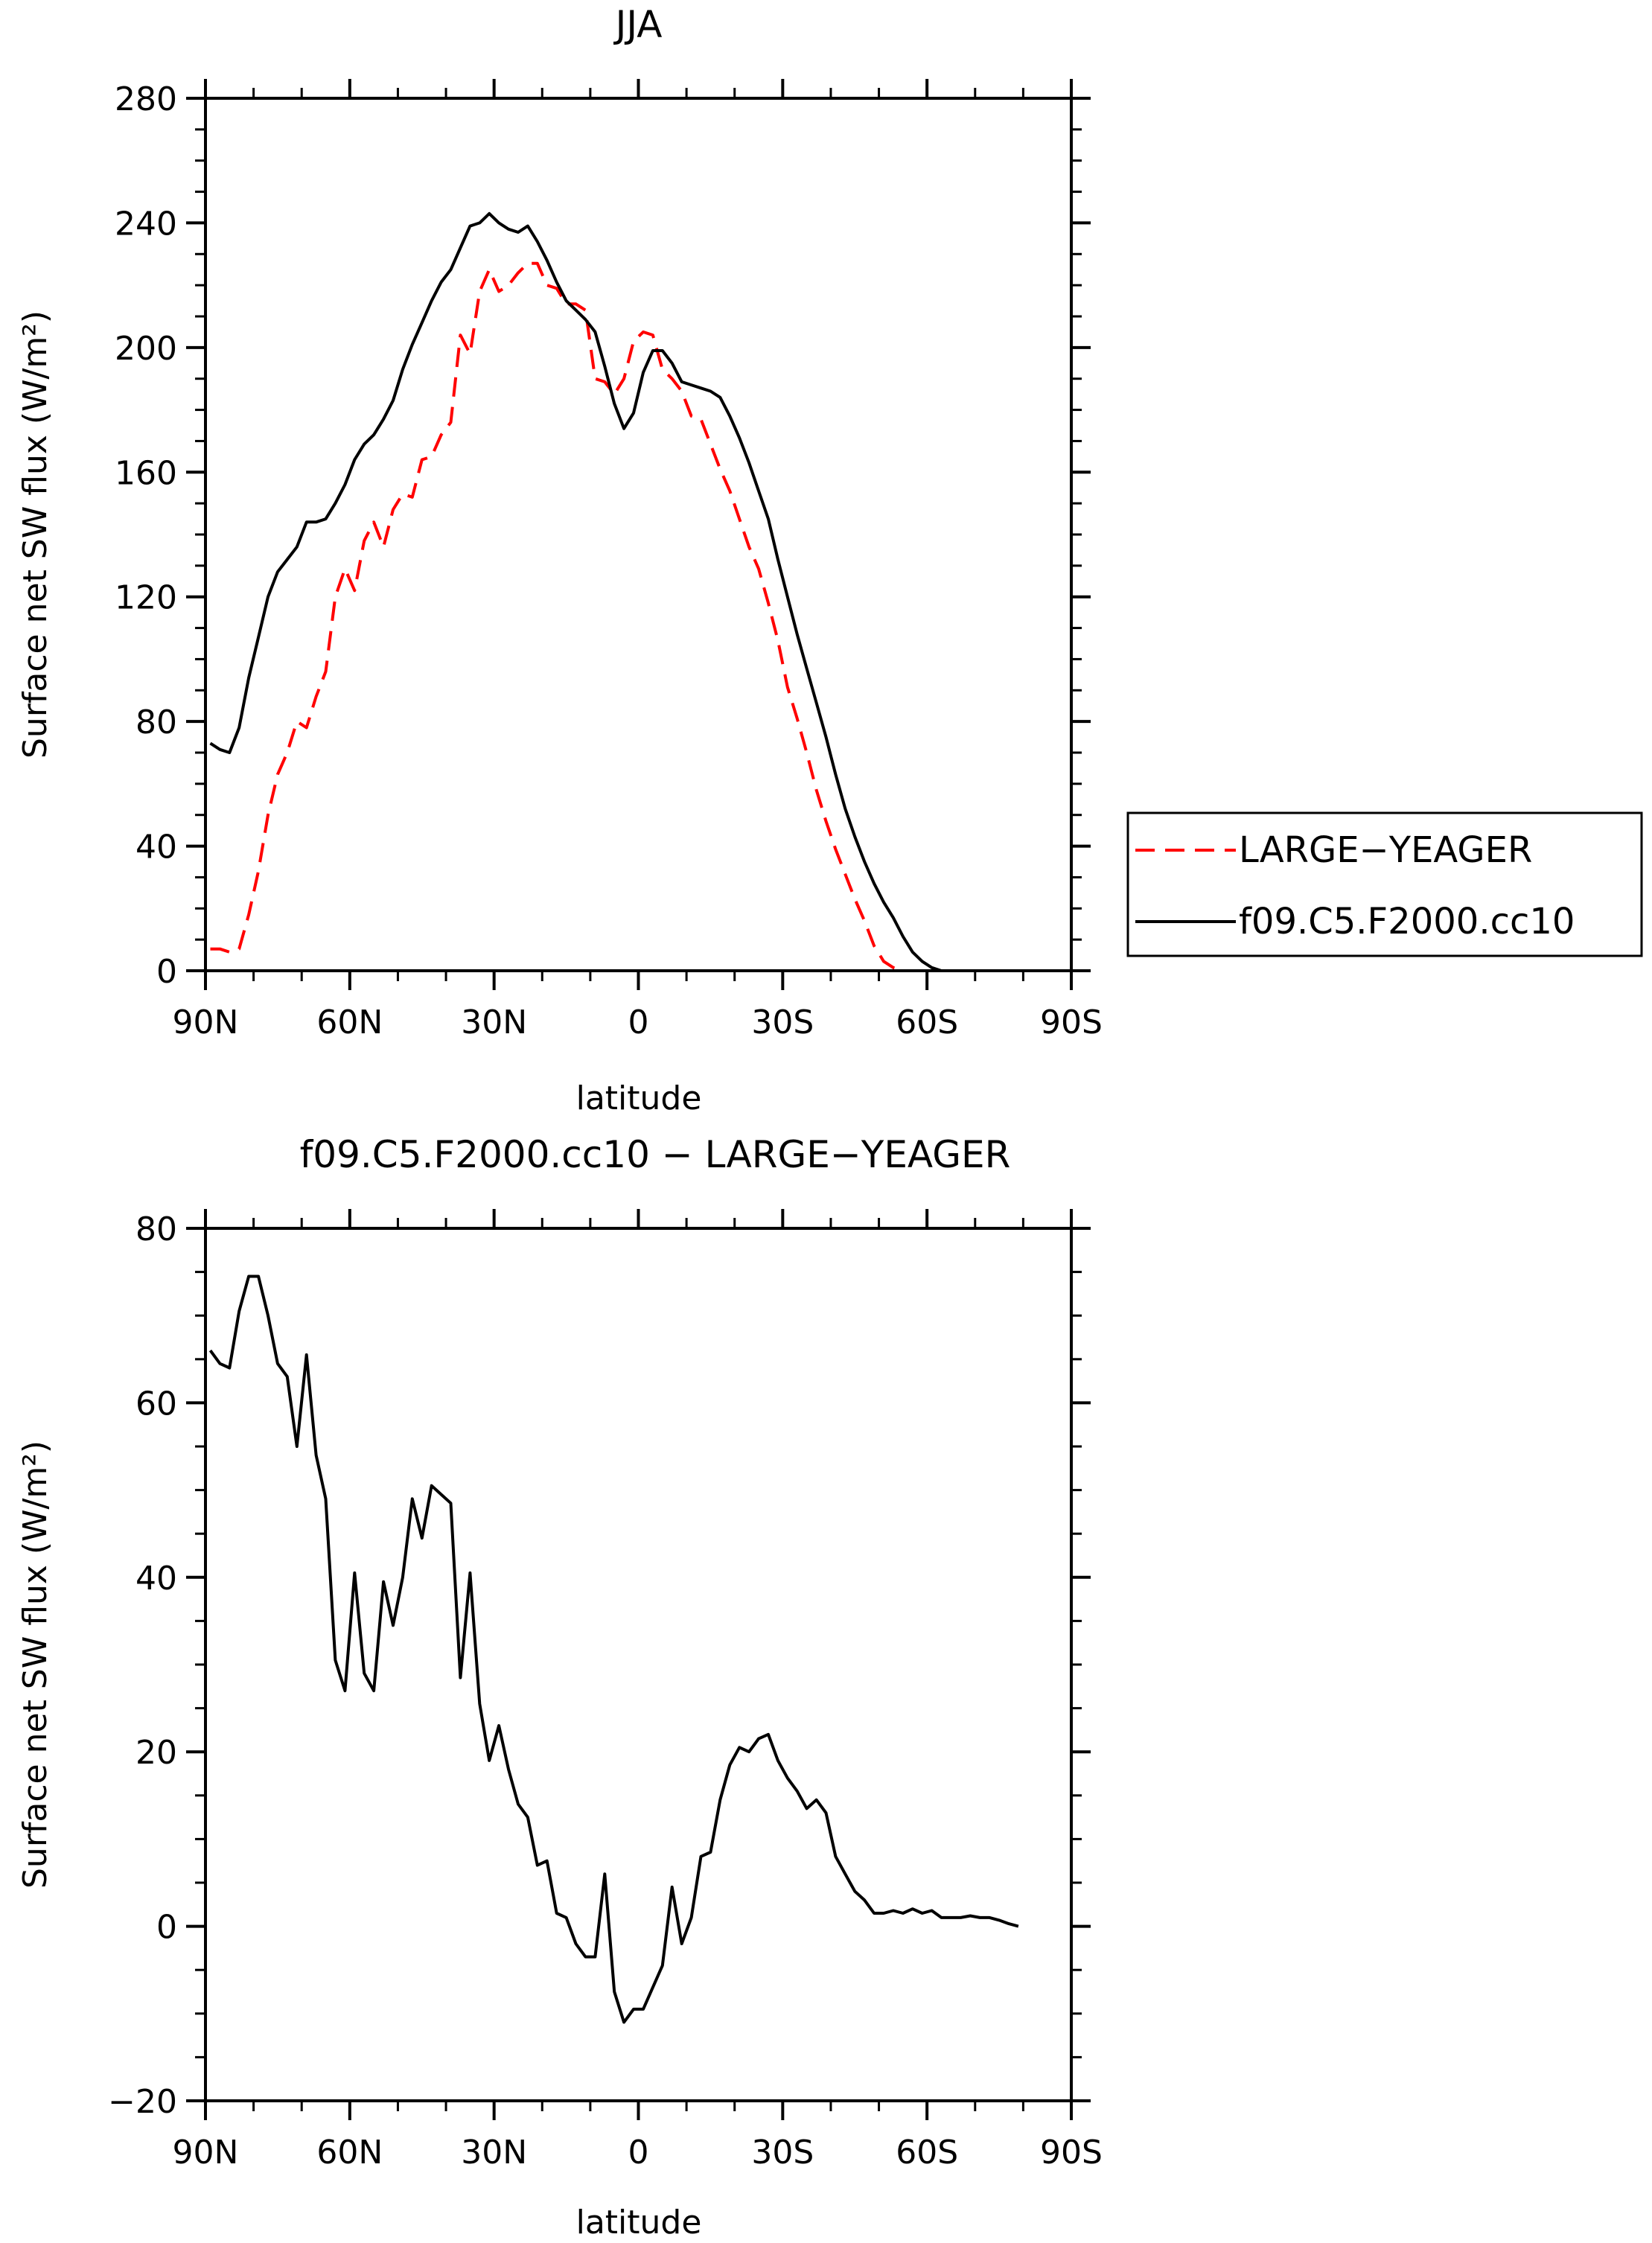 This screenshot has width=1652, height=2243. What do you see at coordinates (146, 349) in the screenshot?
I see `top-y-tick-label: 200` at bounding box center [146, 349].